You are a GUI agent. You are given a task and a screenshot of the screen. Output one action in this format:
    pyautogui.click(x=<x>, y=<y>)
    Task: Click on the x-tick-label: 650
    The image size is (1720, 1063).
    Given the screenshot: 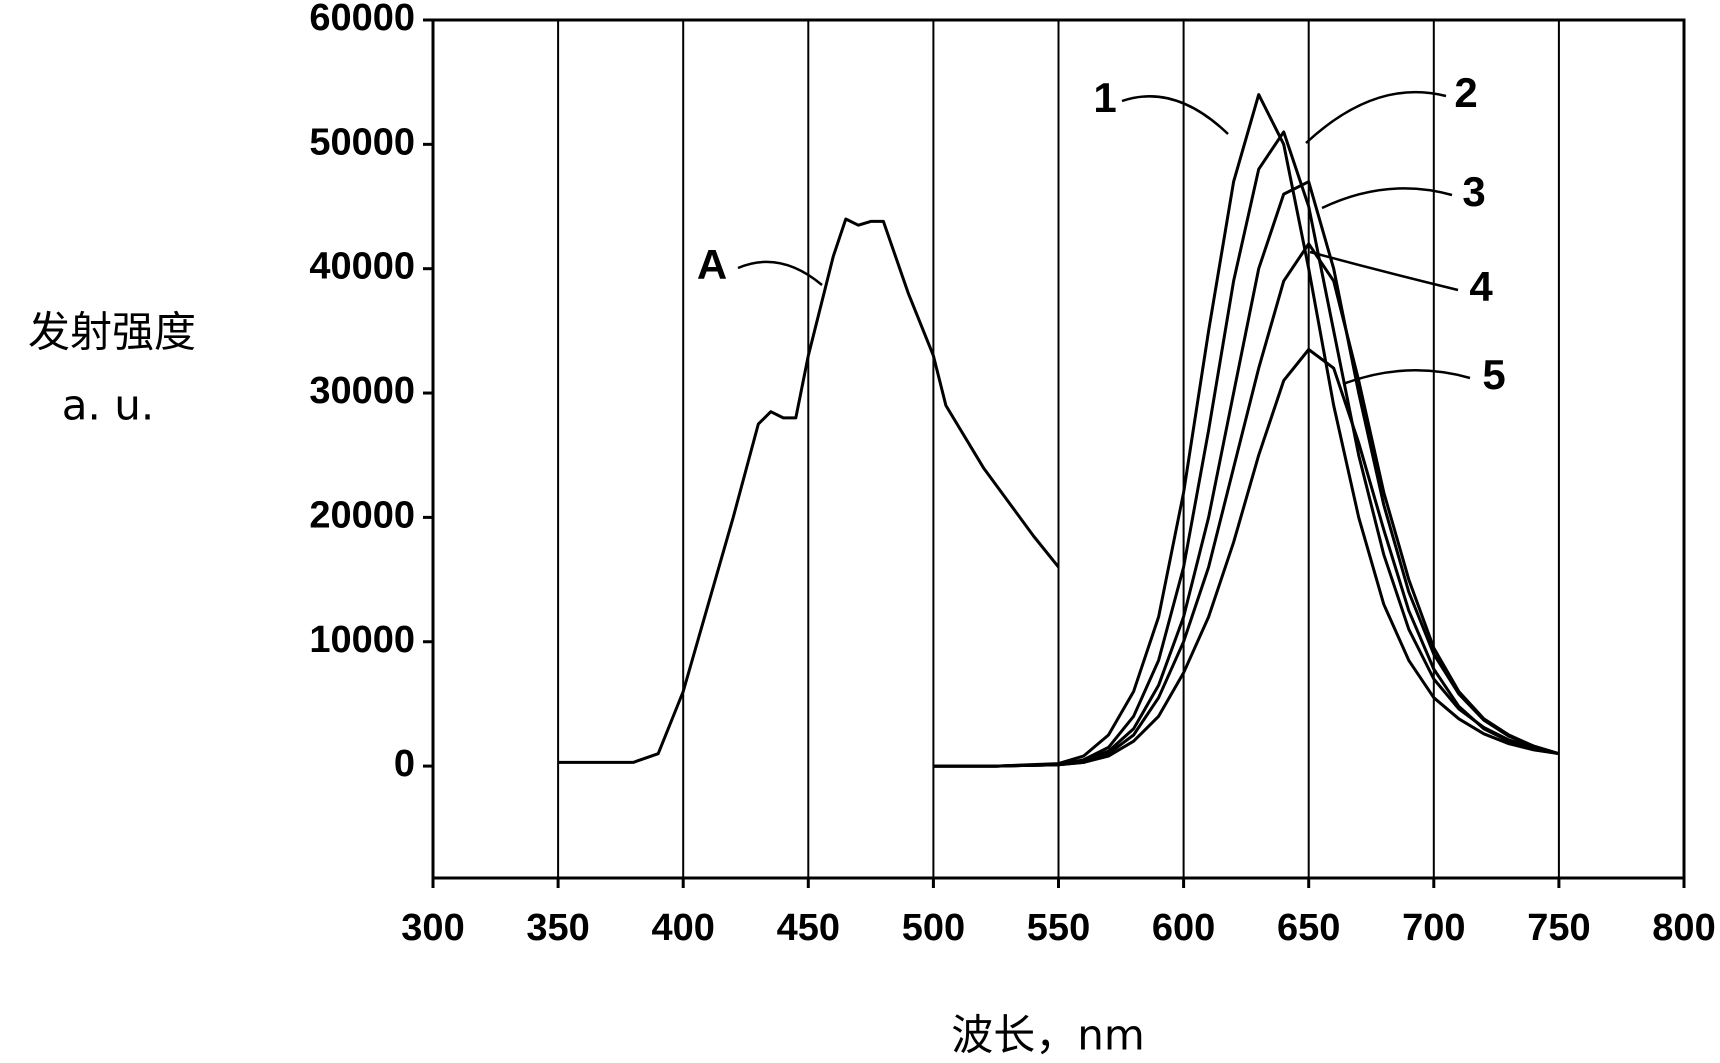 What is the action you would take?
    pyautogui.click(x=1308, y=928)
    